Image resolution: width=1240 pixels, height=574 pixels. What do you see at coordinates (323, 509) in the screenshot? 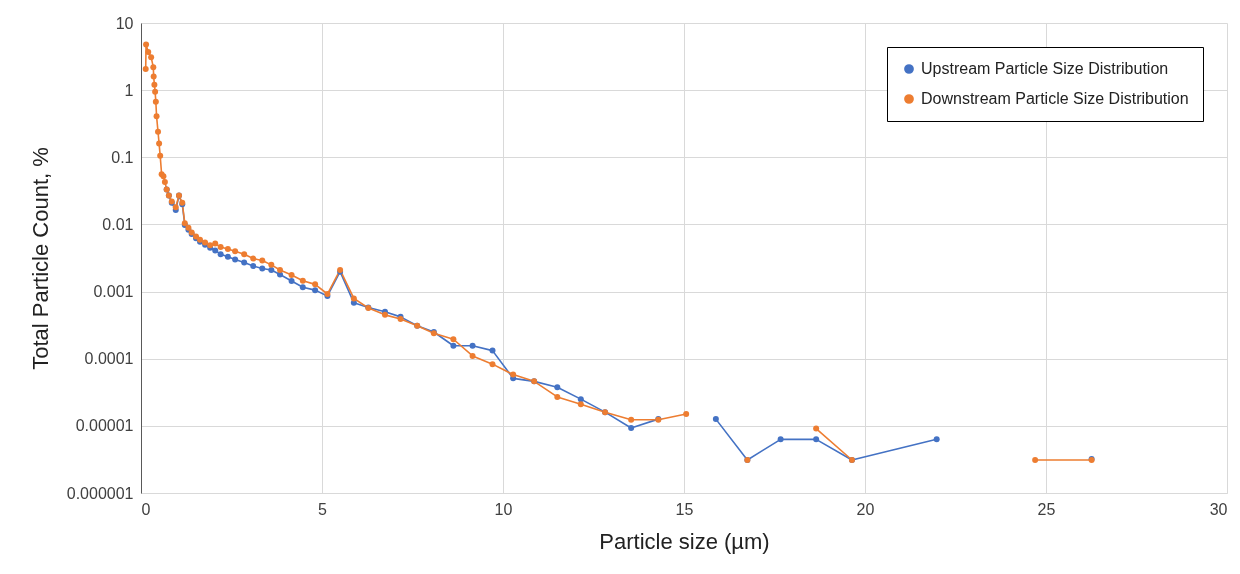
I see `x-tick-label: 5` at bounding box center [323, 509].